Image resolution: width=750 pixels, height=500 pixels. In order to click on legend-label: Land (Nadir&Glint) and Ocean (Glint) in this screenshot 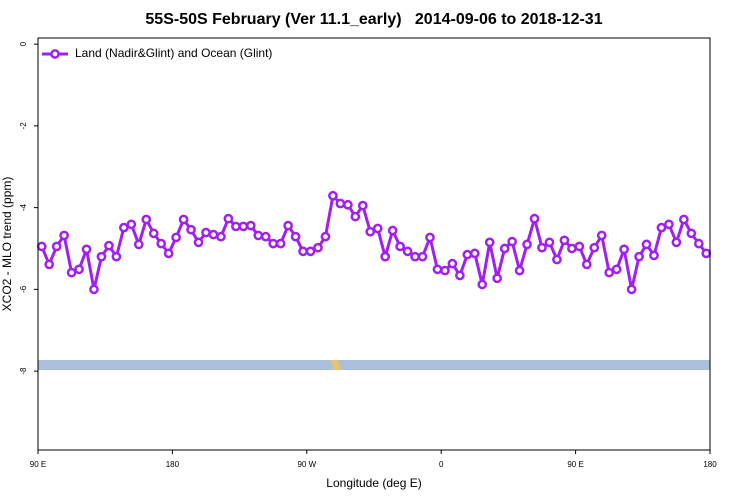, I will do `click(173, 53)`.